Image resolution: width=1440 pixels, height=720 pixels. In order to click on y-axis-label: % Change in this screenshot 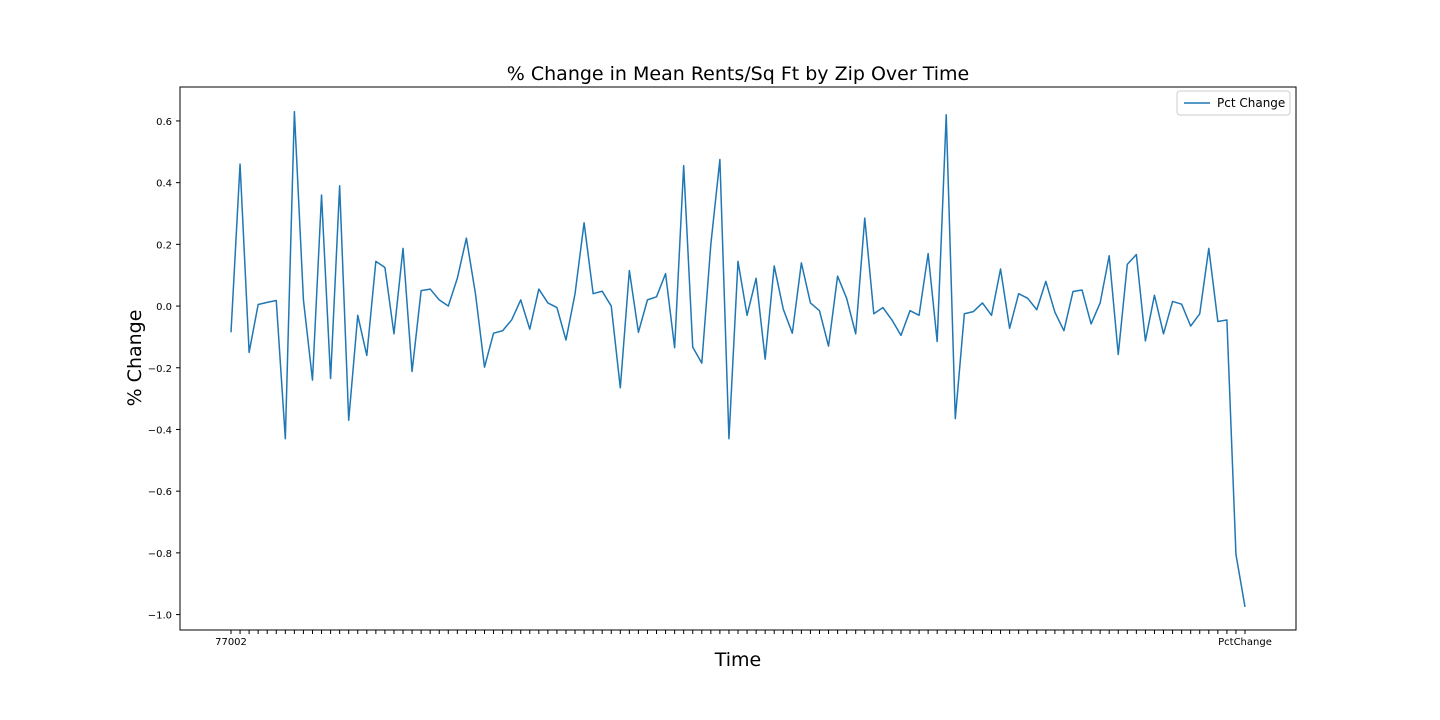, I will do `click(135, 358)`.